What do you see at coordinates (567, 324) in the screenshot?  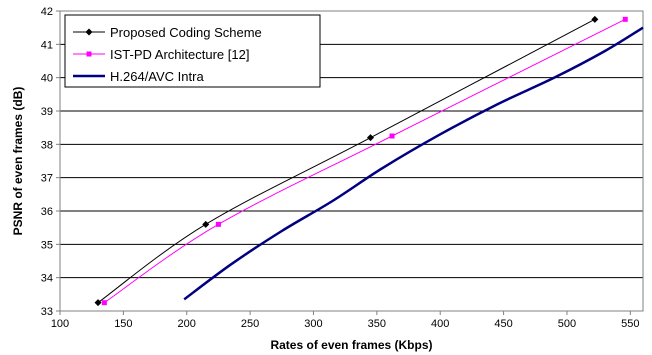 I see `x-tick-label: 500` at bounding box center [567, 324].